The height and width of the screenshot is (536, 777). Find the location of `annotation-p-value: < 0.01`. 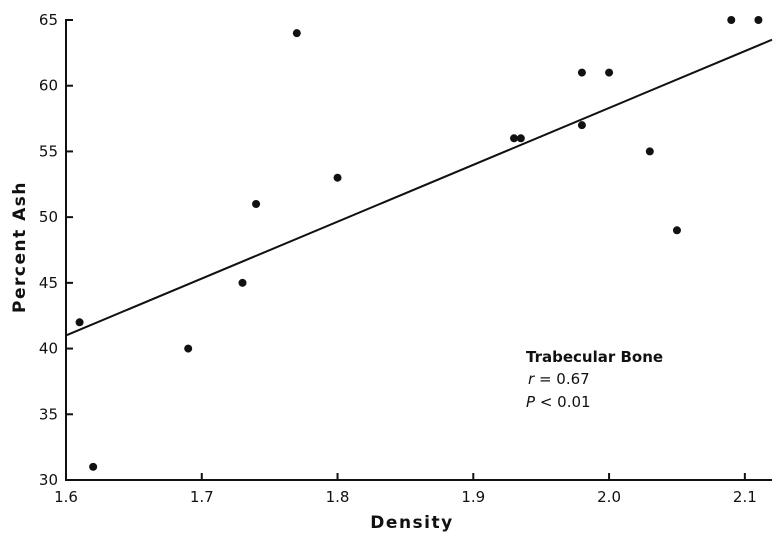

annotation-p-value: < 0.01 is located at coordinates (565, 402).